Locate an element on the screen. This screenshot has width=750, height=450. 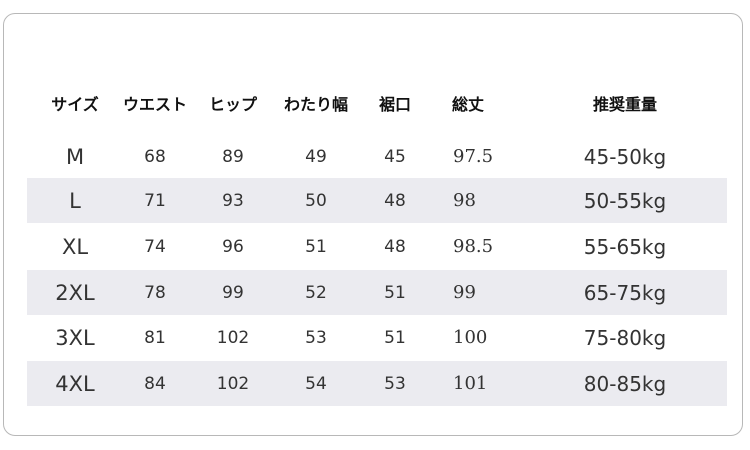
cell-size: 4XL is located at coordinates (75, 383).